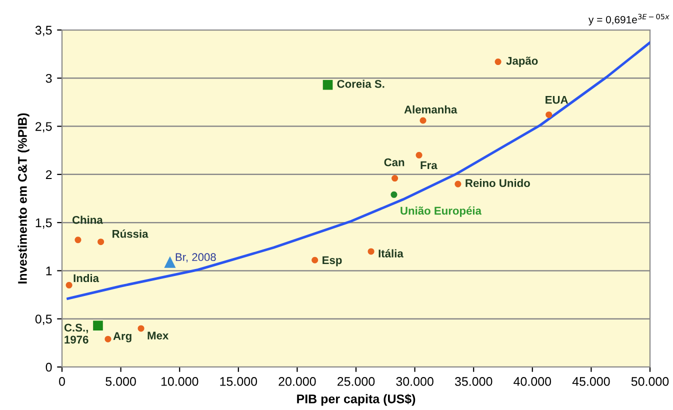  What do you see at coordinates (76, 334) in the screenshot?
I see `annotation: C.S., 1976` at bounding box center [76, 334].